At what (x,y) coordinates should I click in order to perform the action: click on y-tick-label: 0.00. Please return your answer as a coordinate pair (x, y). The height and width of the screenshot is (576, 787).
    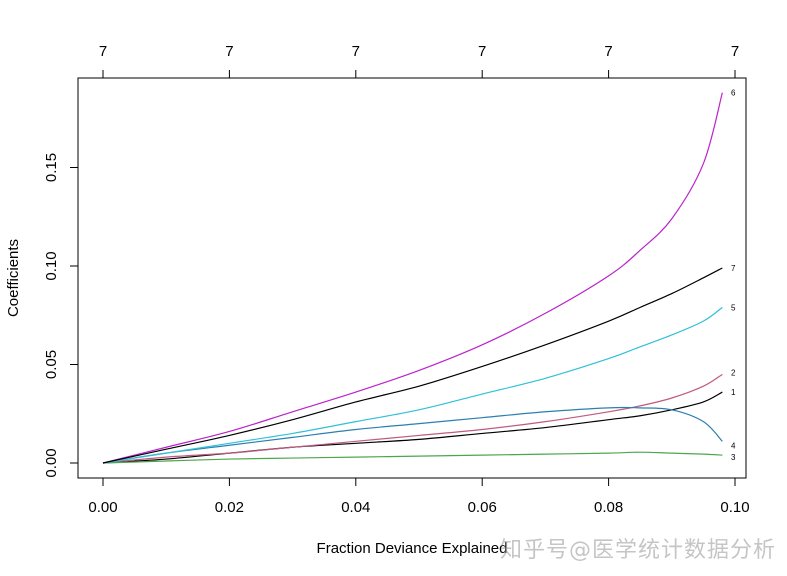
    Looking at the image, I should click on (51, 462).